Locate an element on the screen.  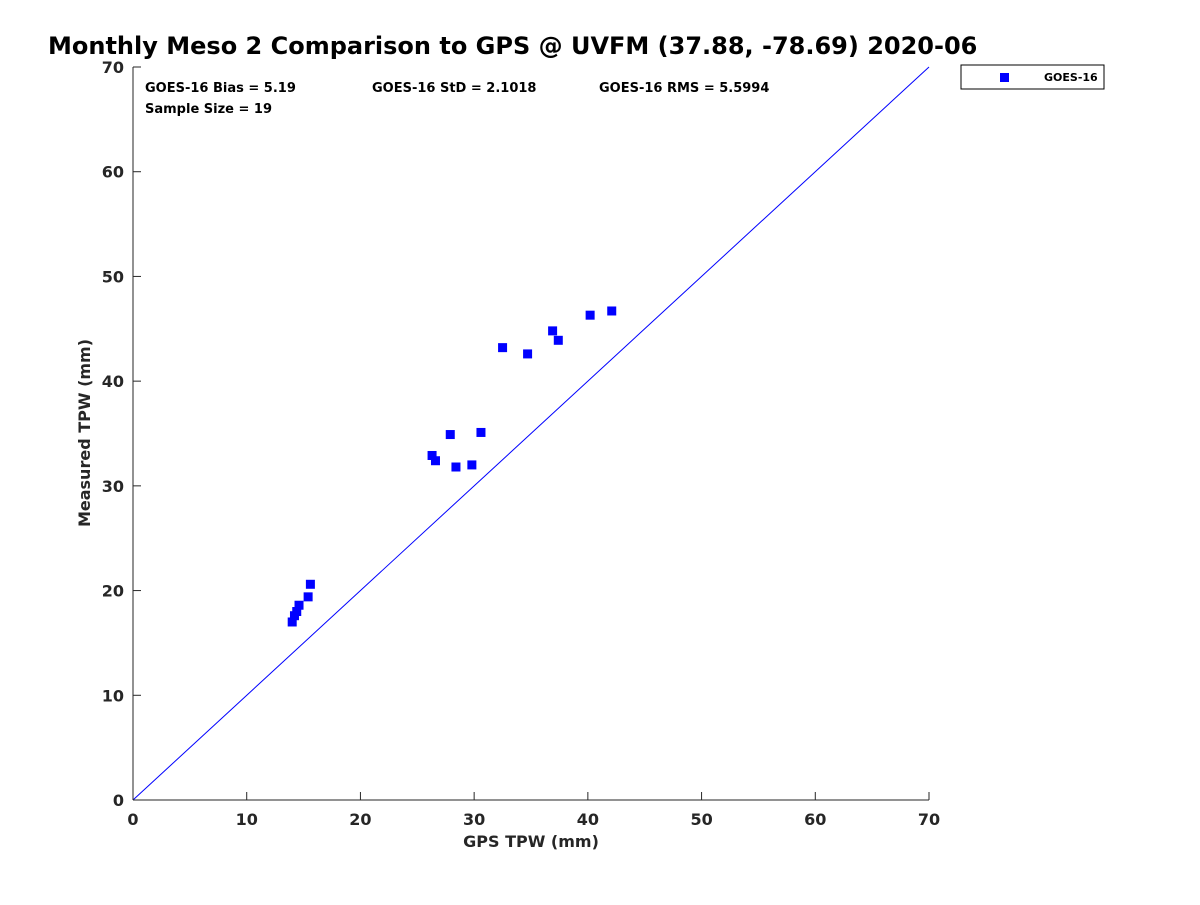
bias-annotation: GOES-16 Bias = 5.19 is located at coordinates (220, 88).